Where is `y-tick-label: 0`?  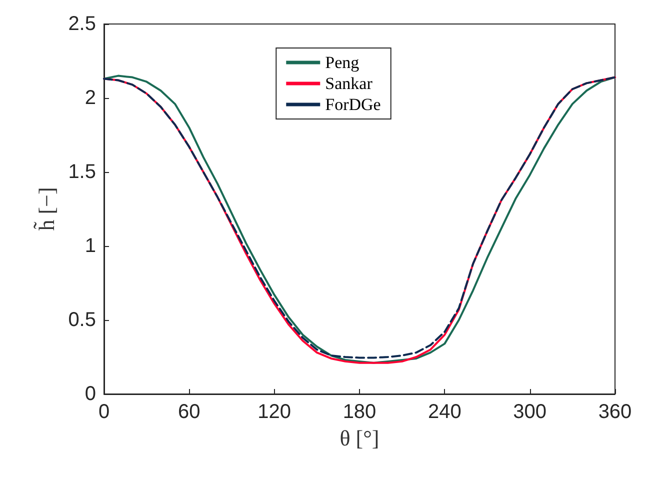
y-tick-label: 0 is located at coordinates (90, 394).